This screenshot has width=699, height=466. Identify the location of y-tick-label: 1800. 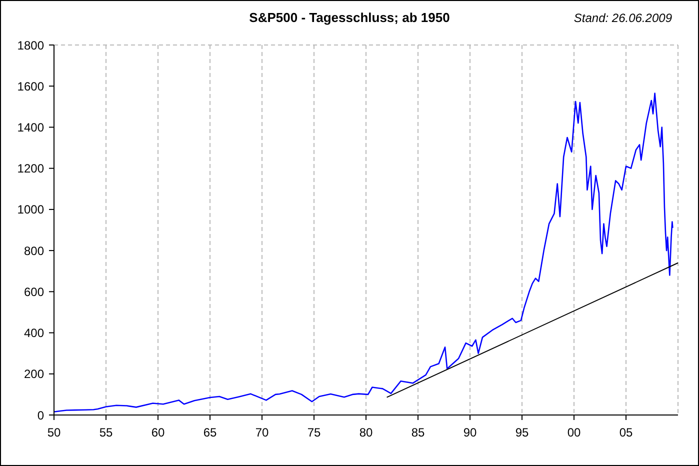
(30, 45).